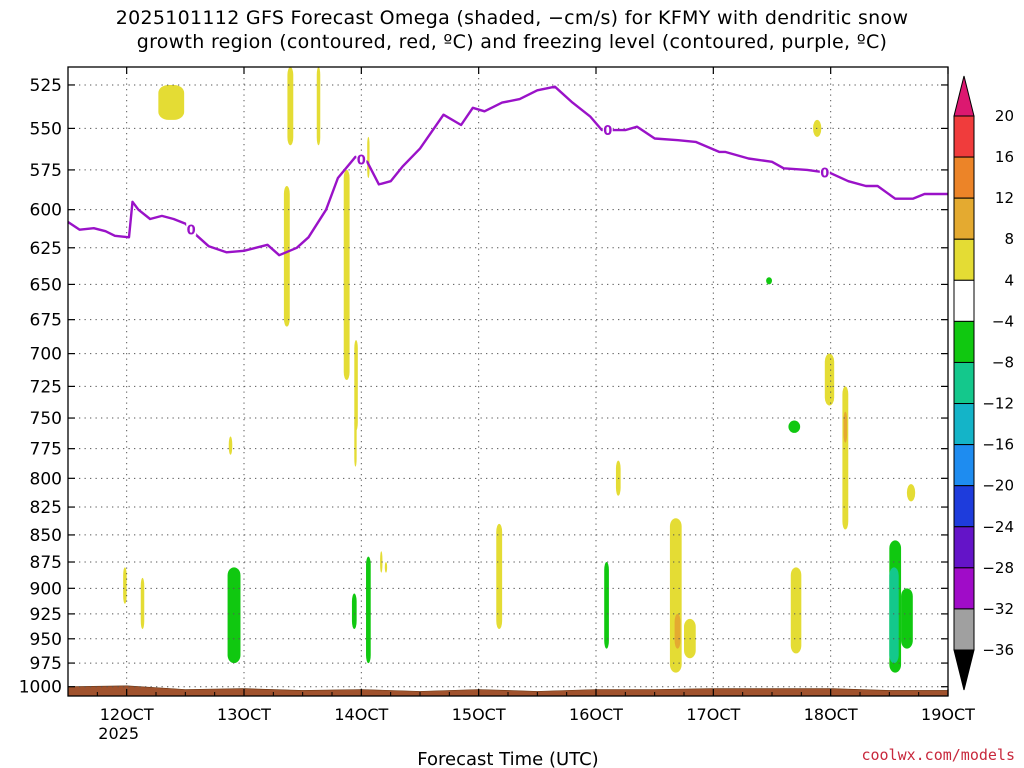 The width and height of the screenshot is (1024, 768). What do you see at coordinates (998, 527) in the screenshot?
I see `colorbar-label-10: −24` at bounding box center [998, 527].